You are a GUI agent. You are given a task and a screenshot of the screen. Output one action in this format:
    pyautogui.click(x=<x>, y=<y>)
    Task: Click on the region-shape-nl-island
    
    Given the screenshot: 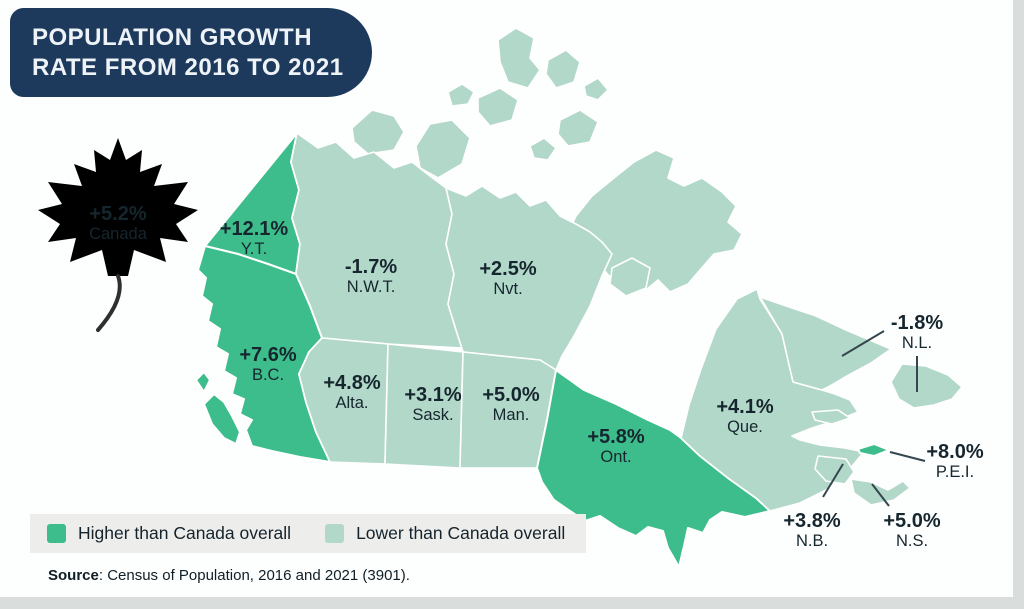 What is the action you would take?
    pyautogui.click(x=926, y=386)
    